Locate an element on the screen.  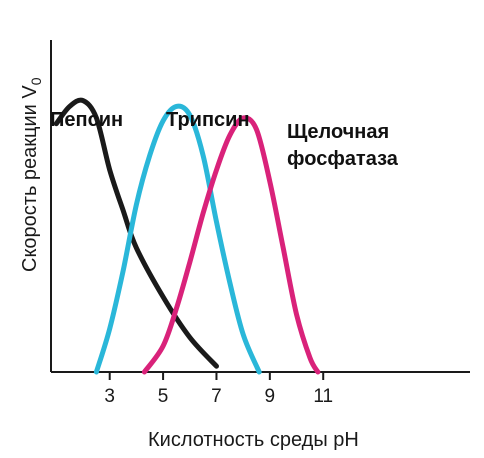
series-label-trypsin: Трипсин is located at coordinates (208, 120).